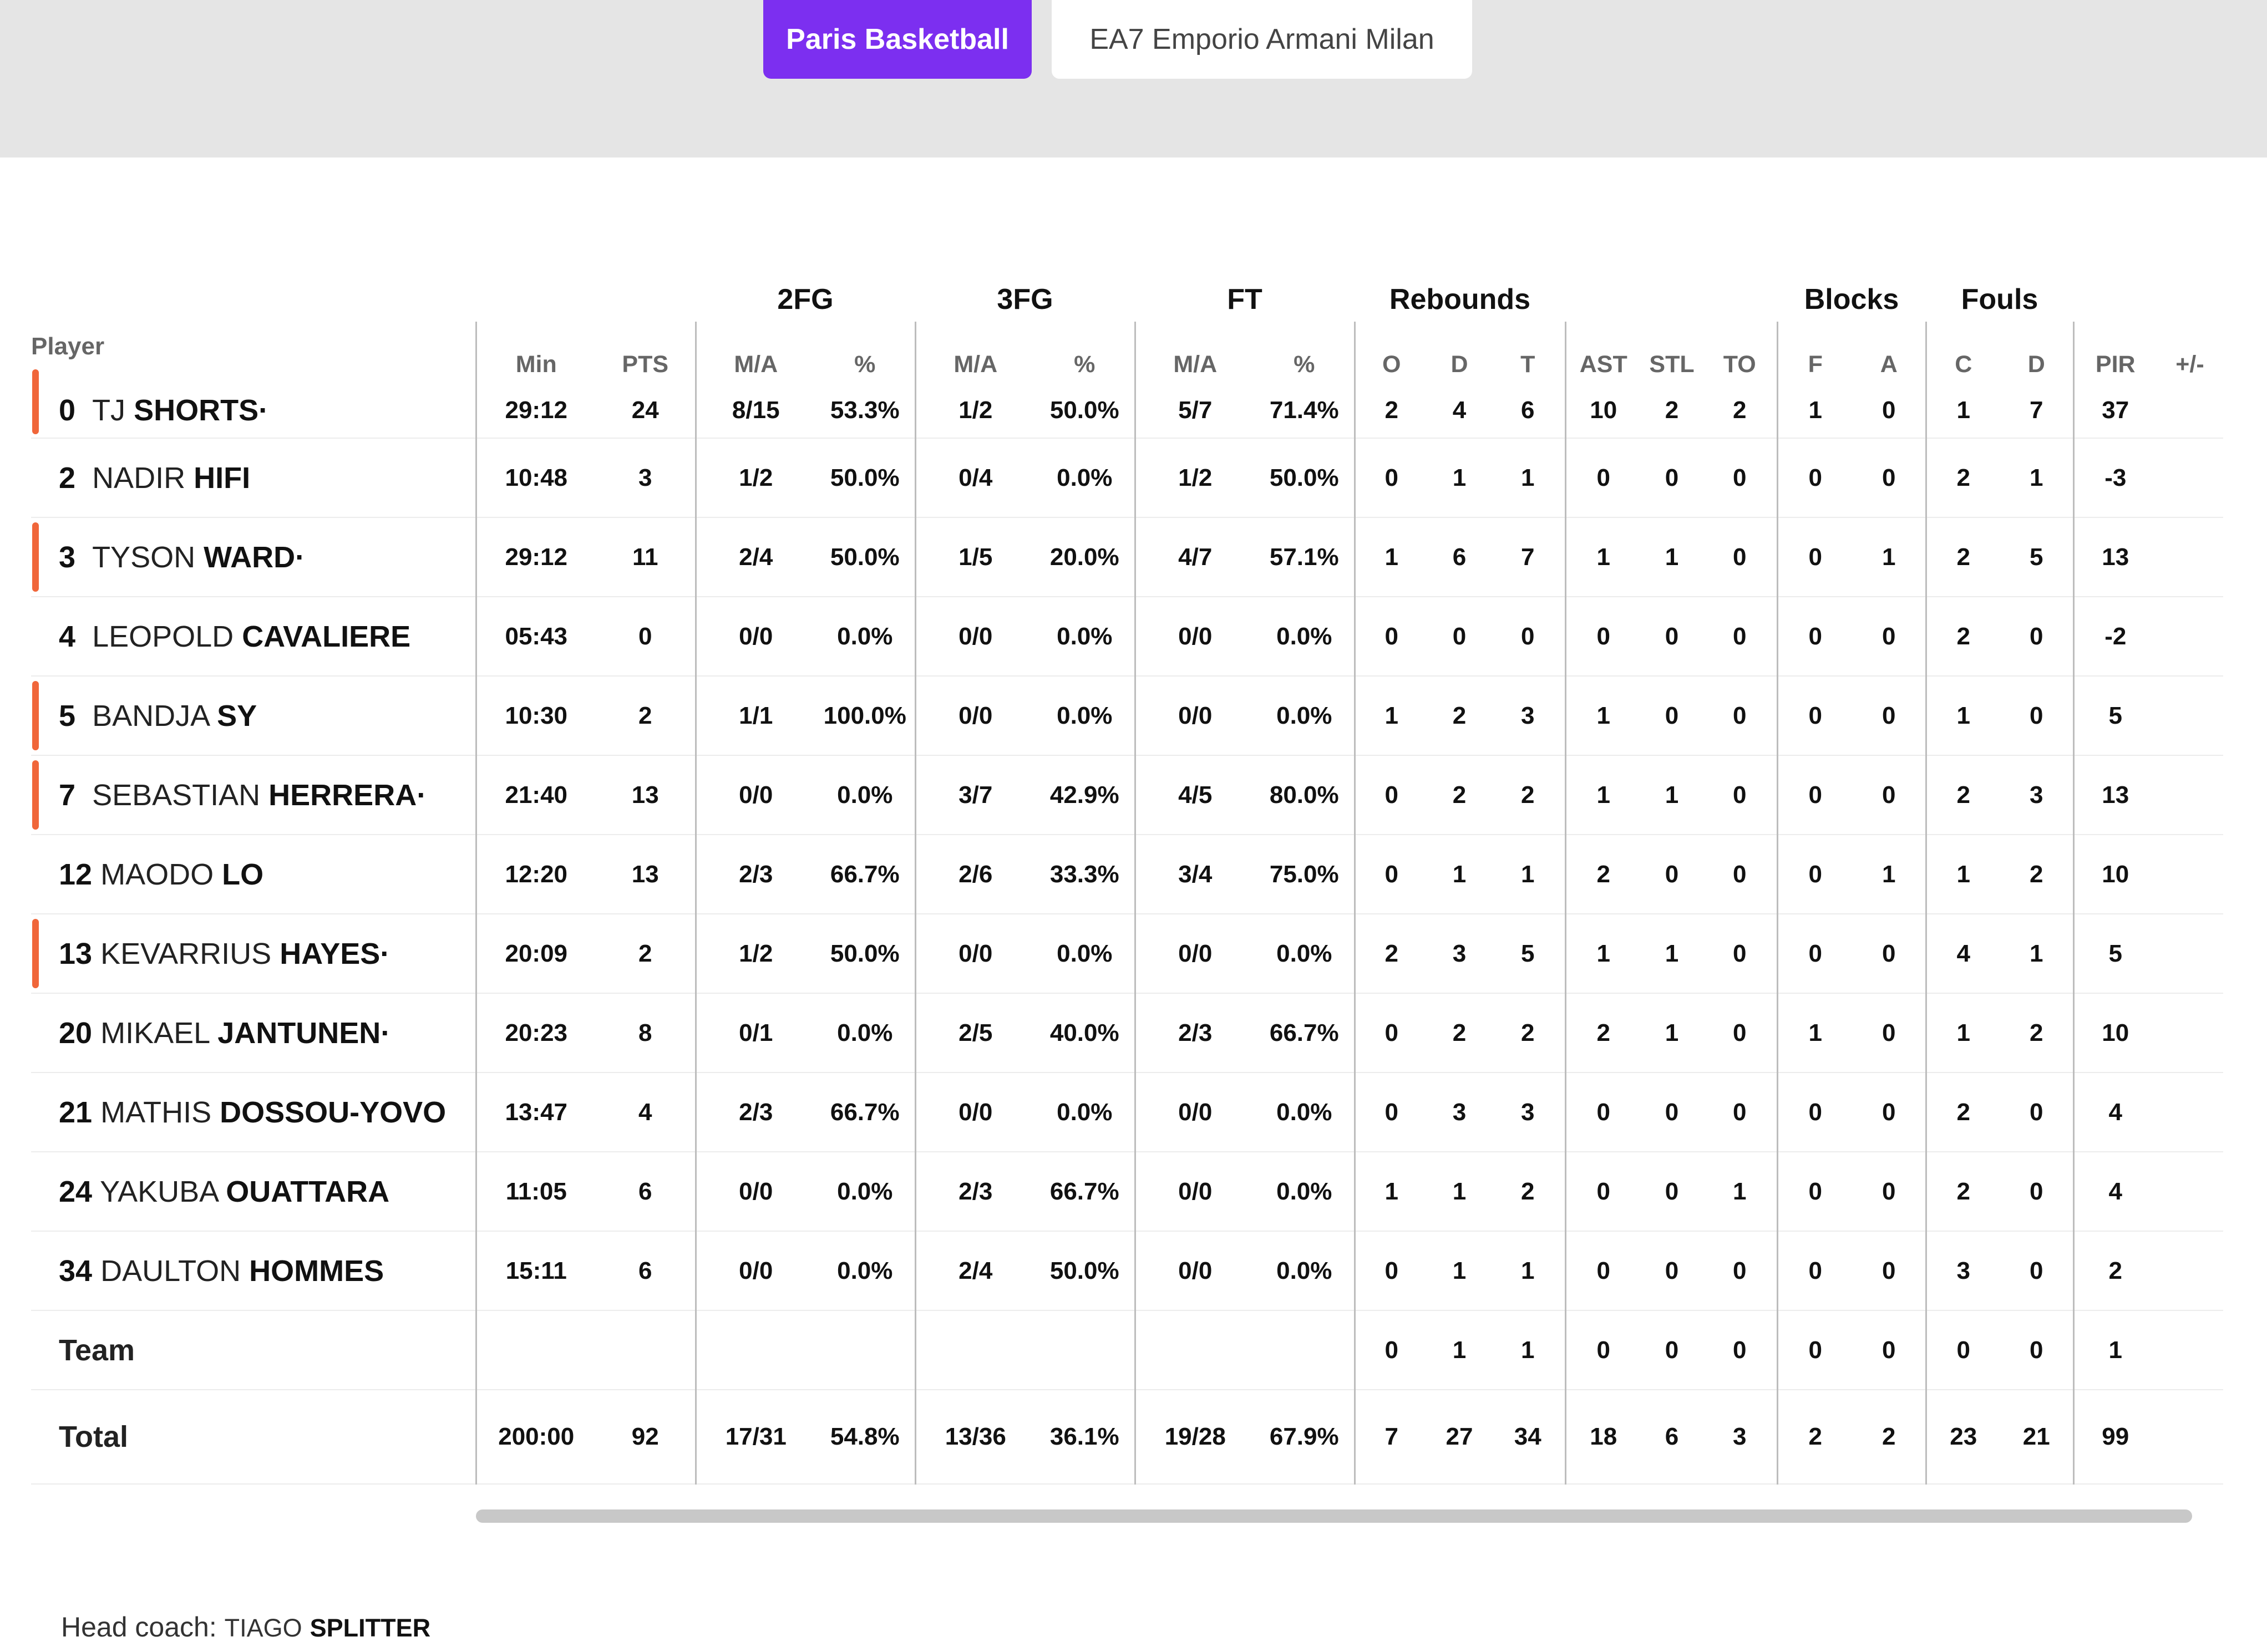 This screenshot has height=1652, width=2267. I want to click on player-name-cell: 0 TJ SHORTS·, so click(253, 404).